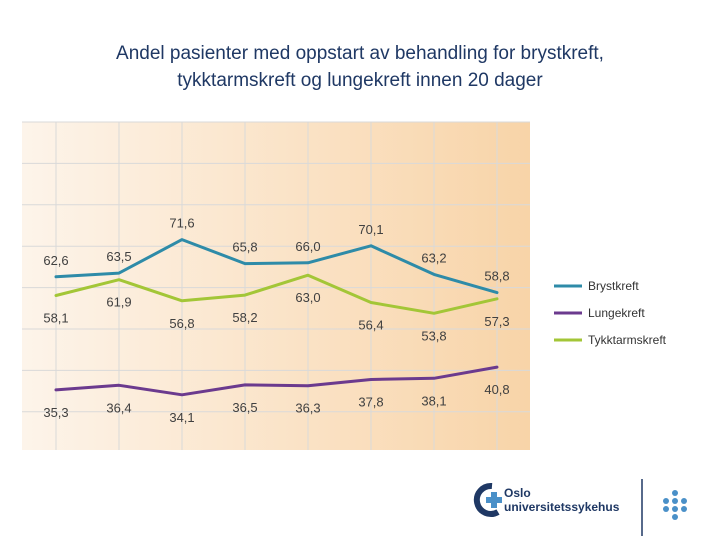  I want to click on data-label-brystkreft: 65,8, so click(244, 247).